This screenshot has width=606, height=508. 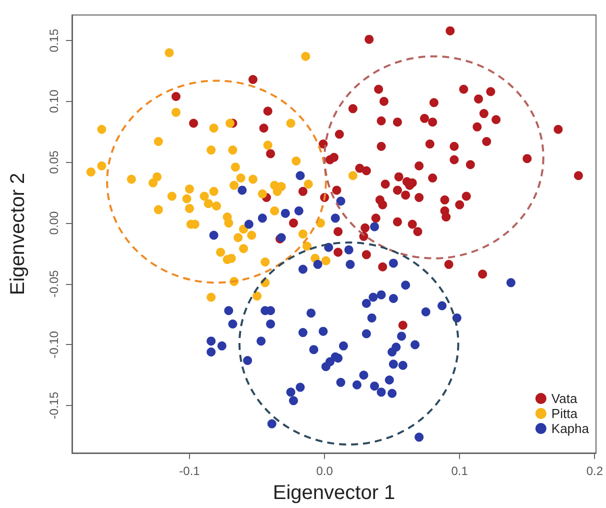 I want to click on legend-label: Vata, so click(x=564, y=398).